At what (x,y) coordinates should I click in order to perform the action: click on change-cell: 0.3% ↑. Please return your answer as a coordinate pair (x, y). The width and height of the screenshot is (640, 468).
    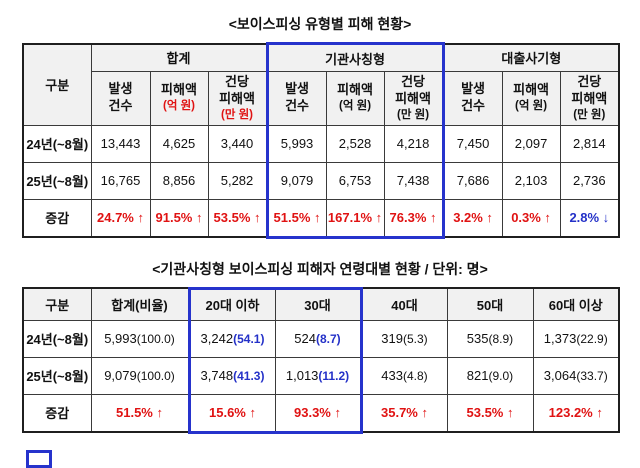
    Looking at the image, I should click on (531, 218).